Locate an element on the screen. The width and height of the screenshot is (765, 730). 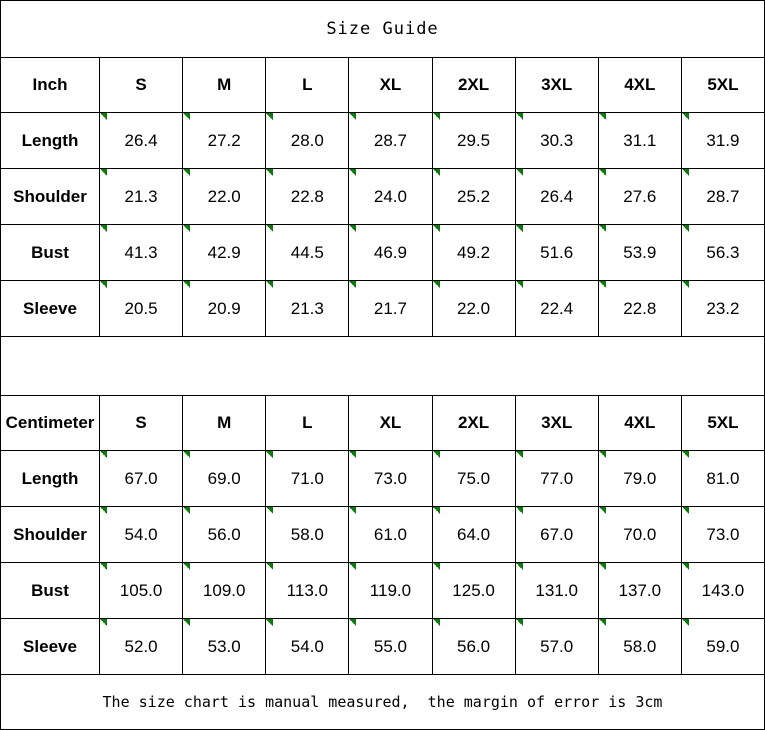
table-header-row: Centimeter S M L XL 2XL 3XL 4XL 5XL is located at coordinates (382, 423).